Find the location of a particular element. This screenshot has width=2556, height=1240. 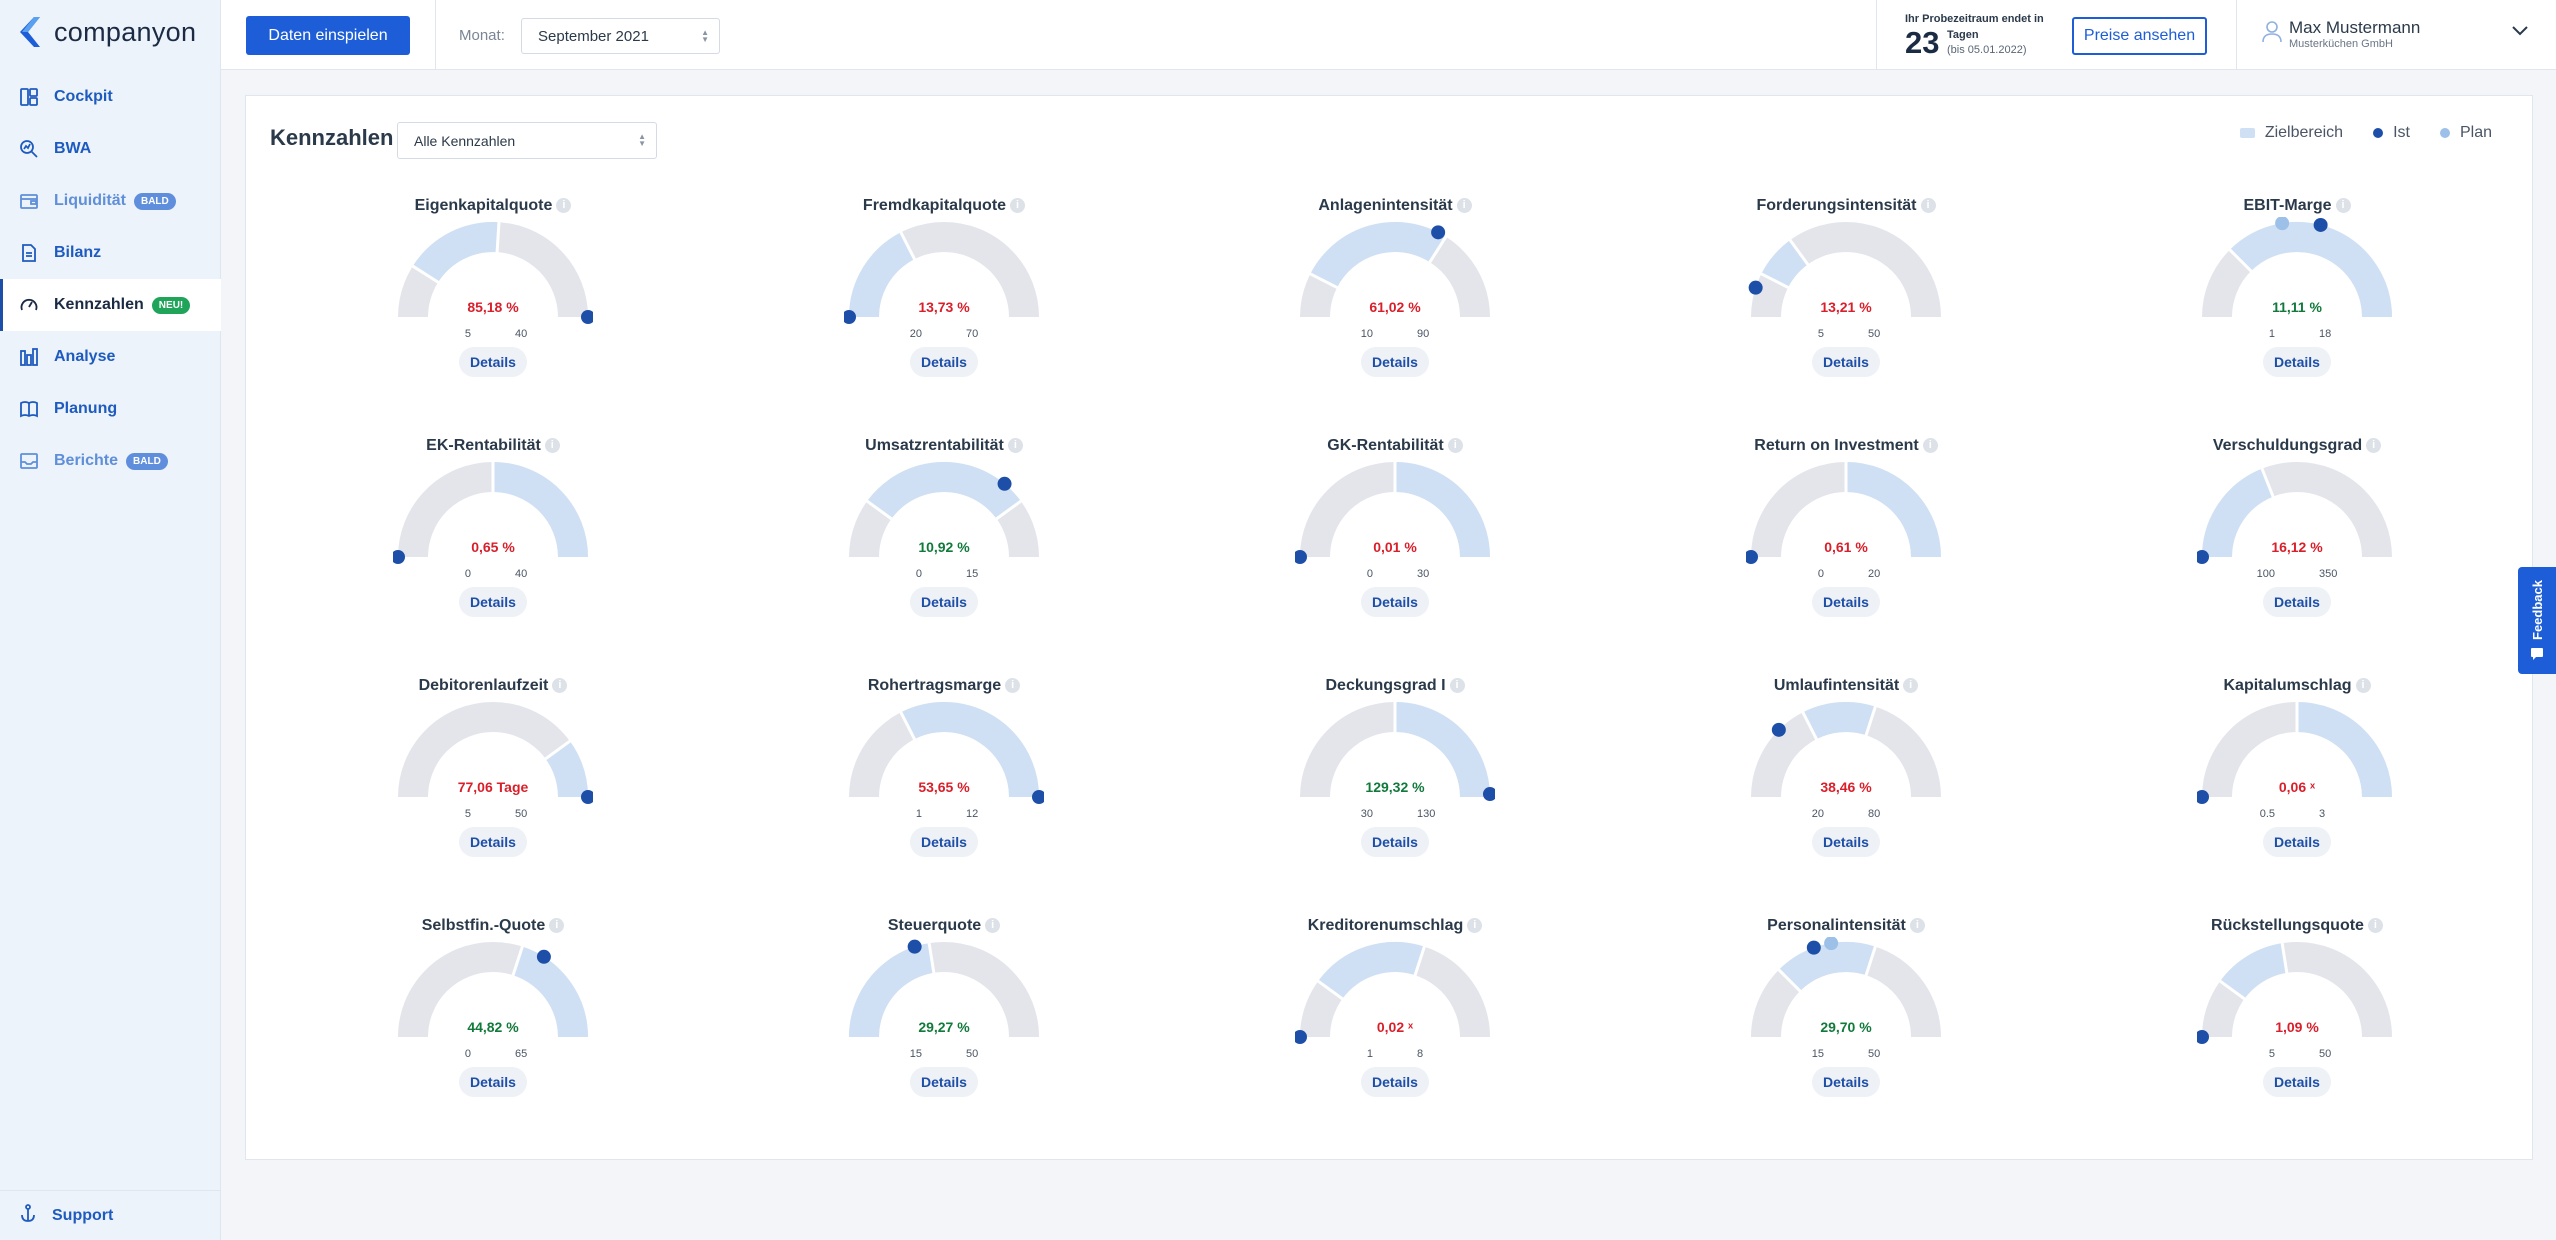

gauge-max-label: 3 is located at coordinates (2322, 814).